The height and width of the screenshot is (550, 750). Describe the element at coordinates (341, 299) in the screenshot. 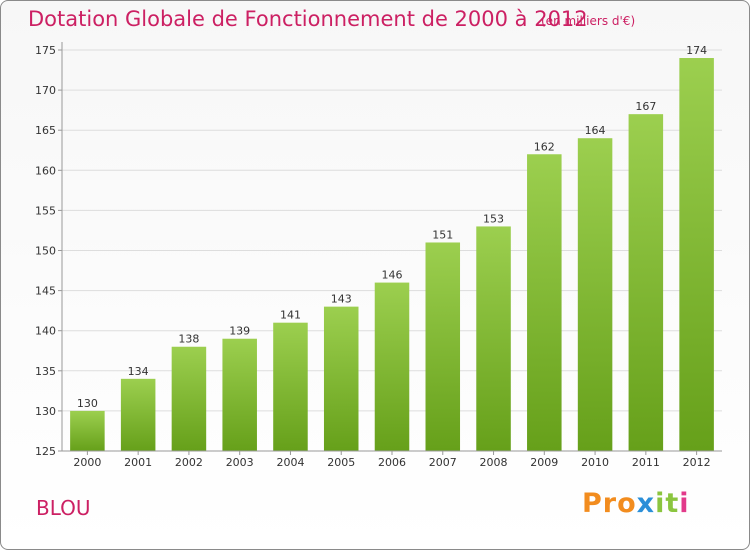

I see `data-label: 143` at that location.